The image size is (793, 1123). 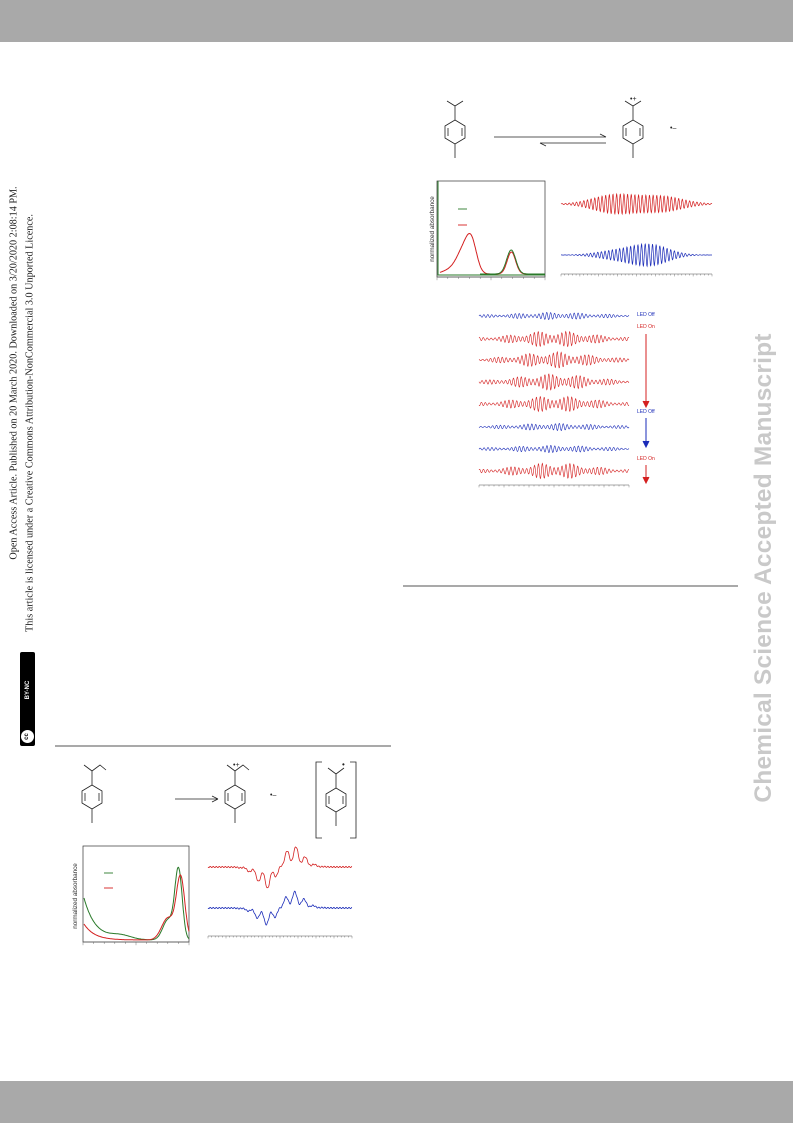 I want to click on scheme-top, so click(x=544, y=129).